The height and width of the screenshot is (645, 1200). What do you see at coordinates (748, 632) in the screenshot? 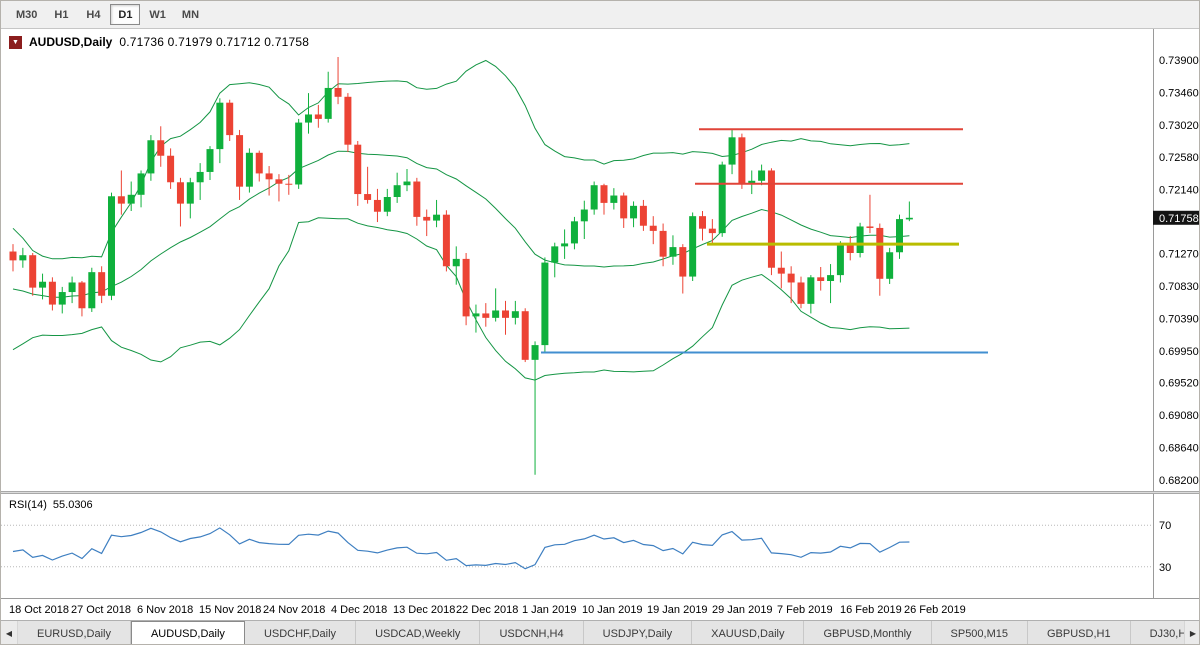
I see `tab-xauusd-daily: XAUUSD,Daily` at bounding box center [748, 632].